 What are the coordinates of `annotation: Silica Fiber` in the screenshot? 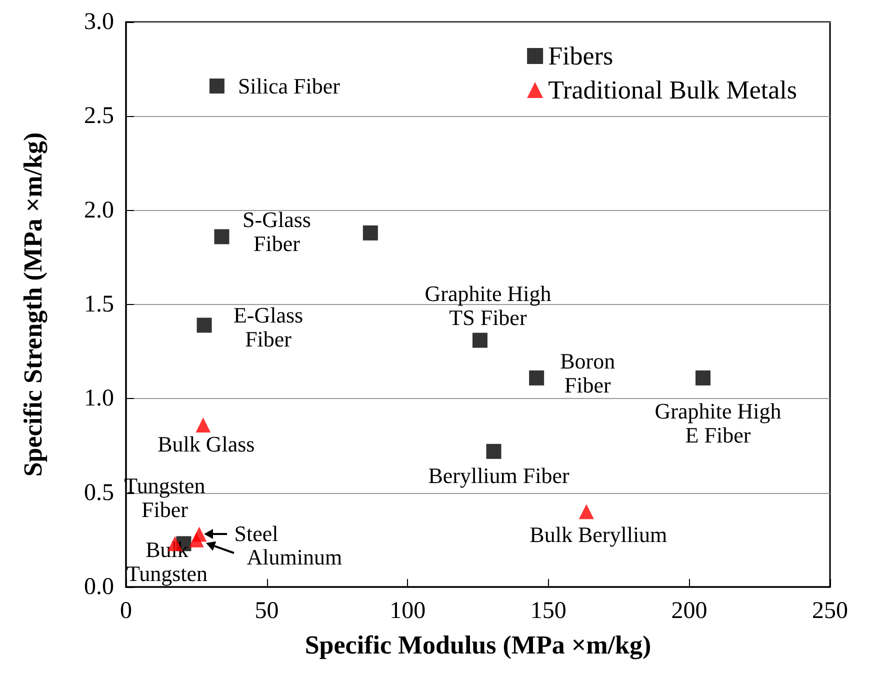 It's located at (289, 86).